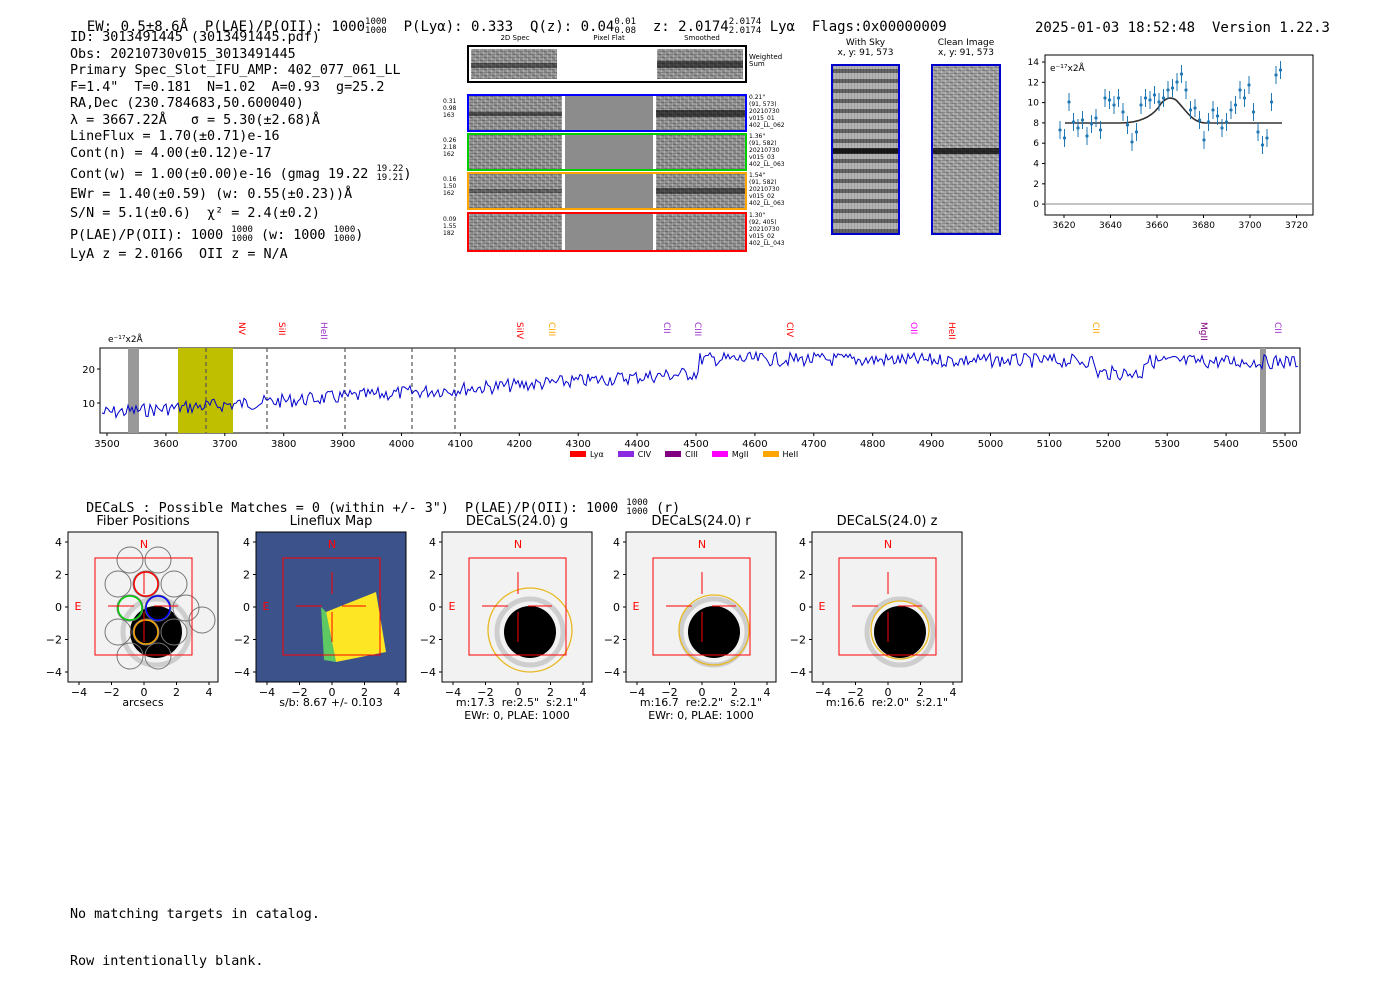 The width and height of the screenshot is (1400, 985). Describe the element at coordinates (865, 43) in the screenshot. I see `with-sky-title: With Sky` at that location.